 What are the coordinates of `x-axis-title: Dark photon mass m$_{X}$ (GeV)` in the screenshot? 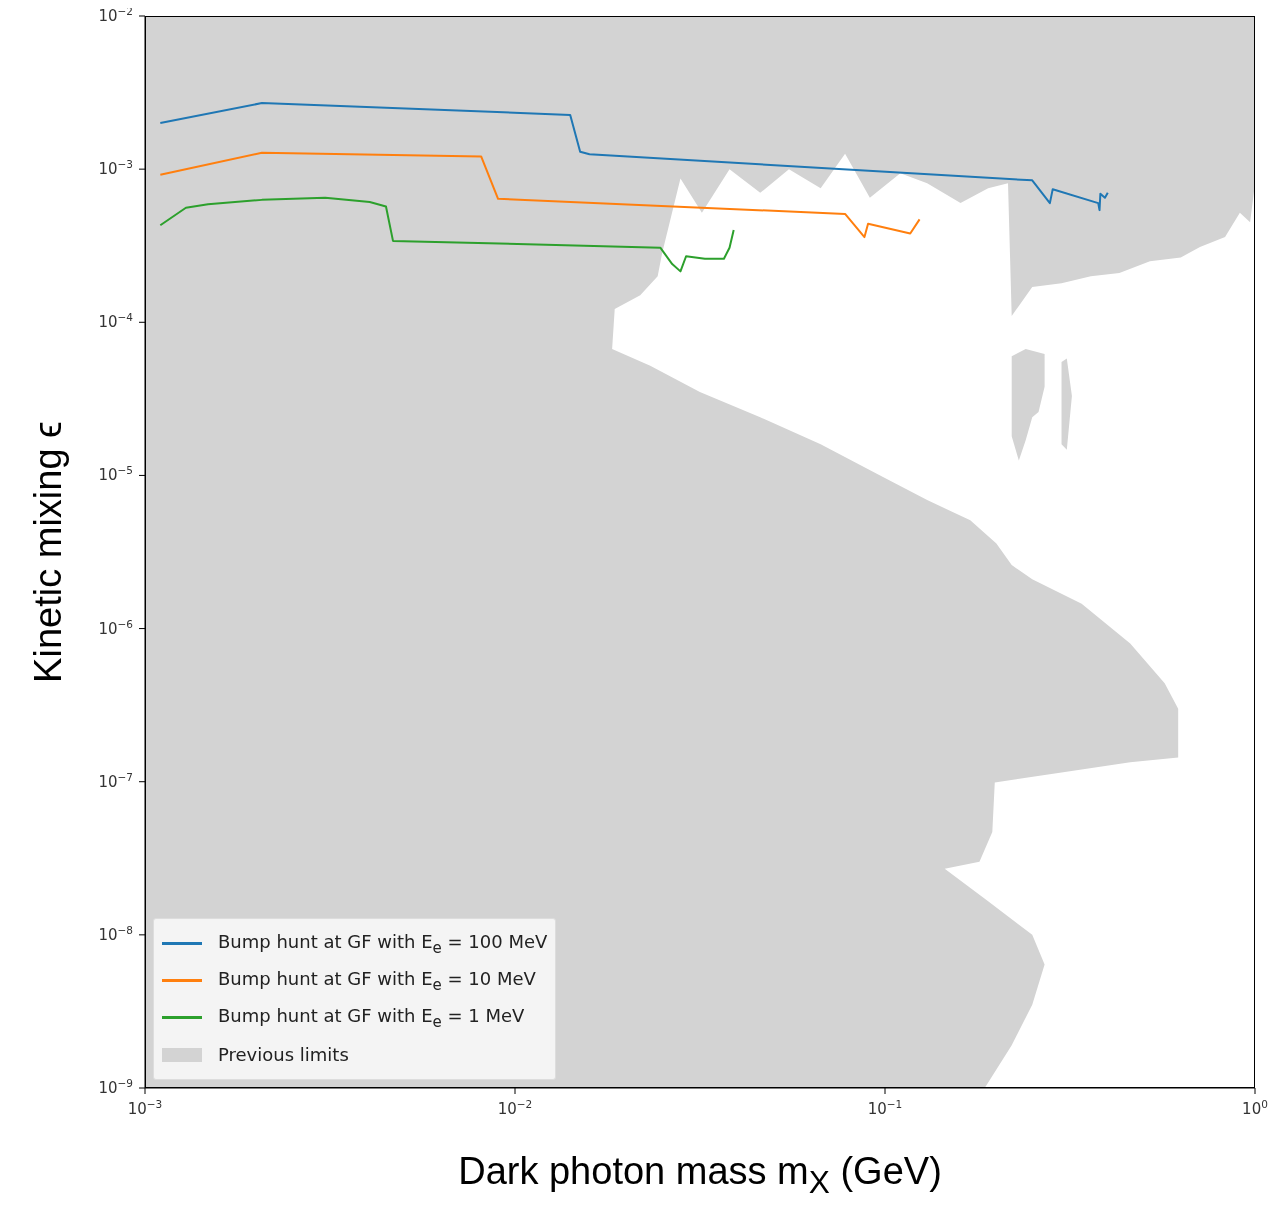 It's located at (700, 1175).